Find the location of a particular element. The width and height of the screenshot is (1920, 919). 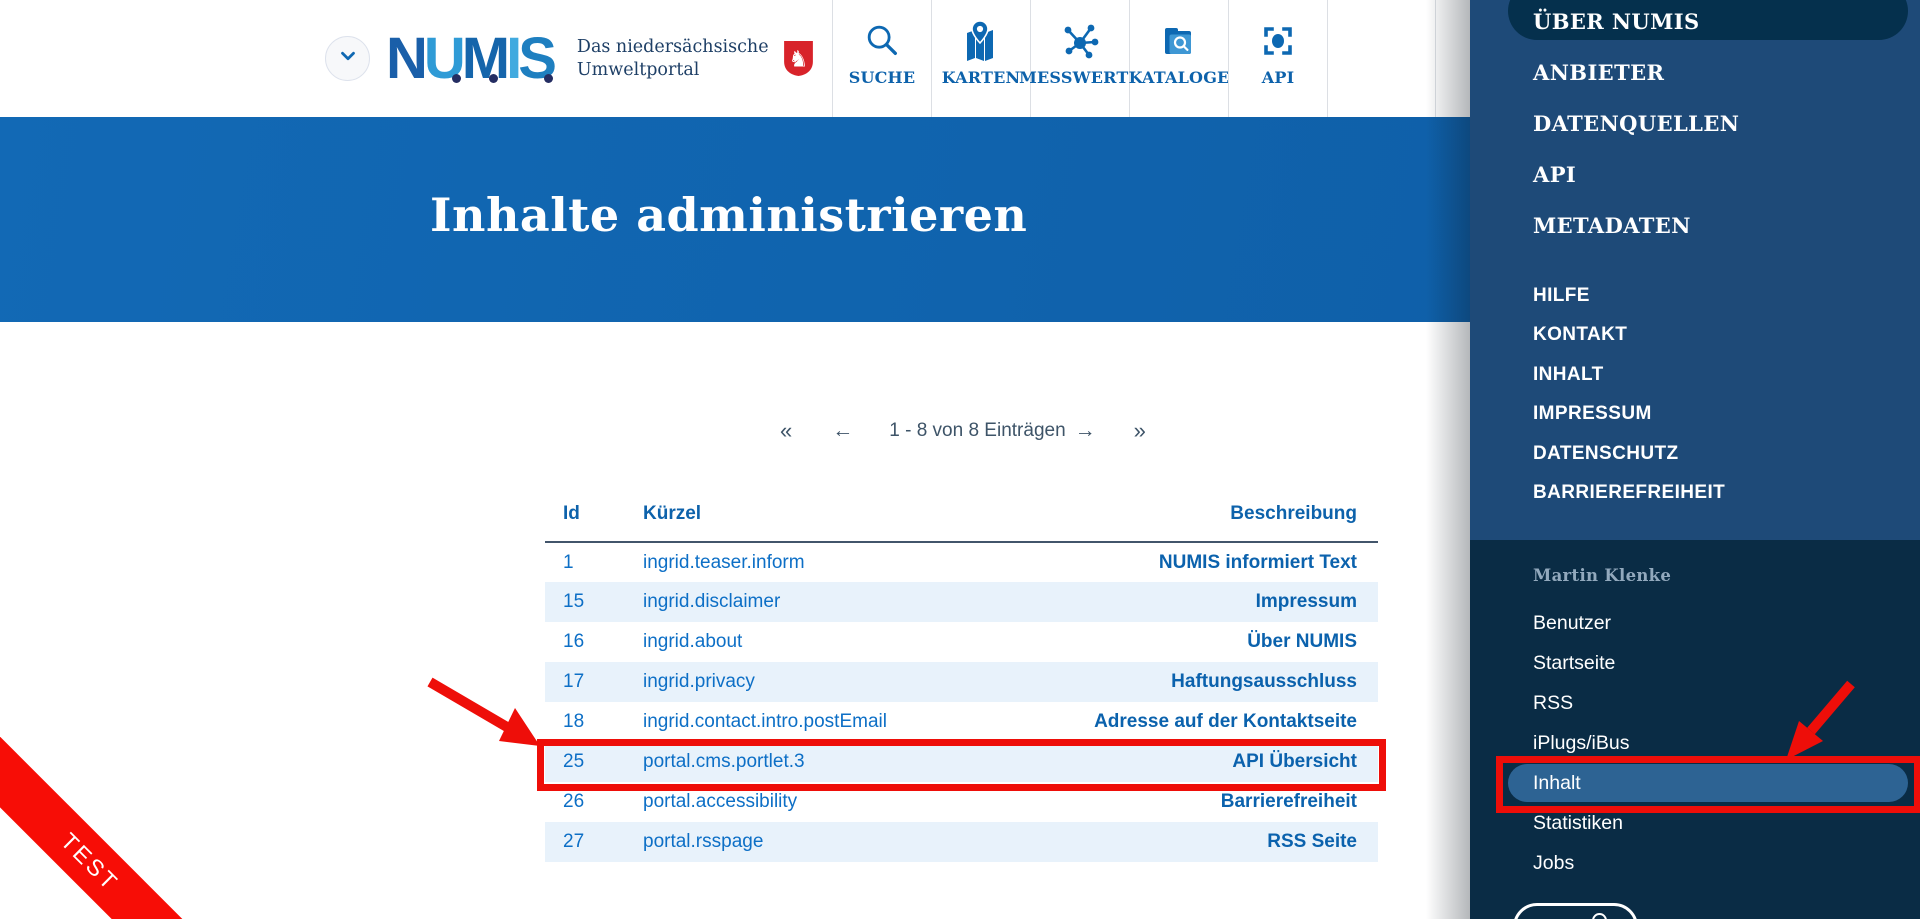

pagination: « ← 1 - 8 von 8 Einträgen → » is located at coordinates (963, 431).